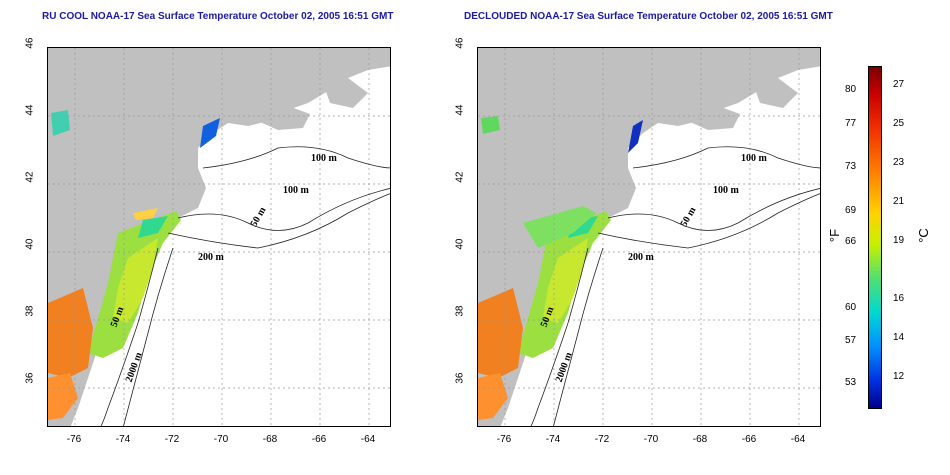 Image resolution: width=950 pixels, height=475 pixels. Describe the element at coordinates (899, 201) in the screenshot. I see `celsius-tick: 21` at that location.